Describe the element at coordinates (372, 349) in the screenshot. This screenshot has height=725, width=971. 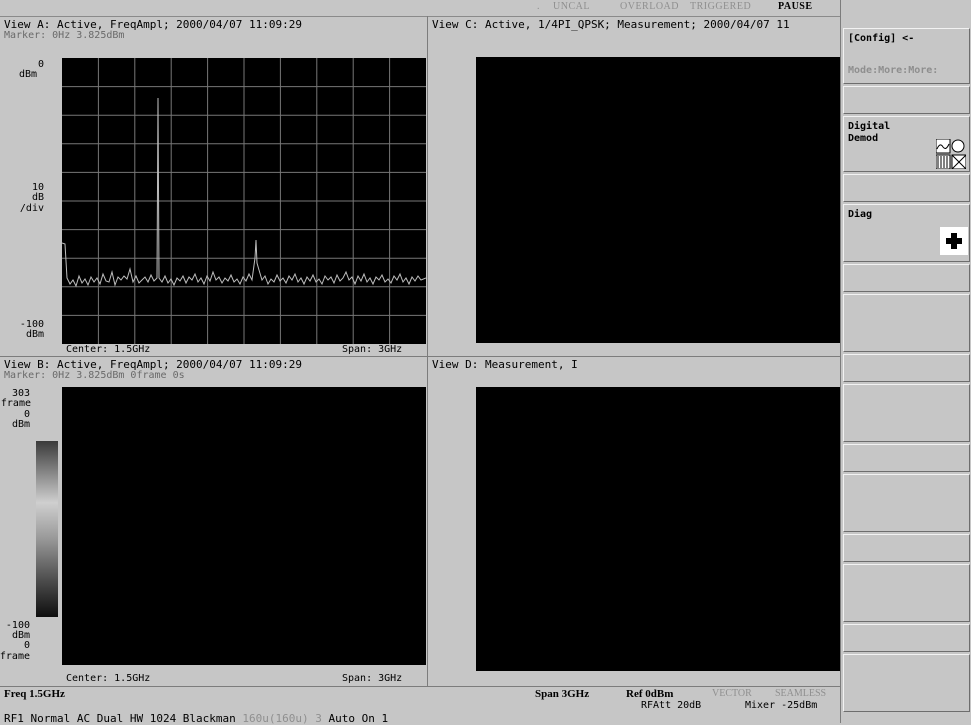
I see `view-a-span: Span: 3GHz` at that location.